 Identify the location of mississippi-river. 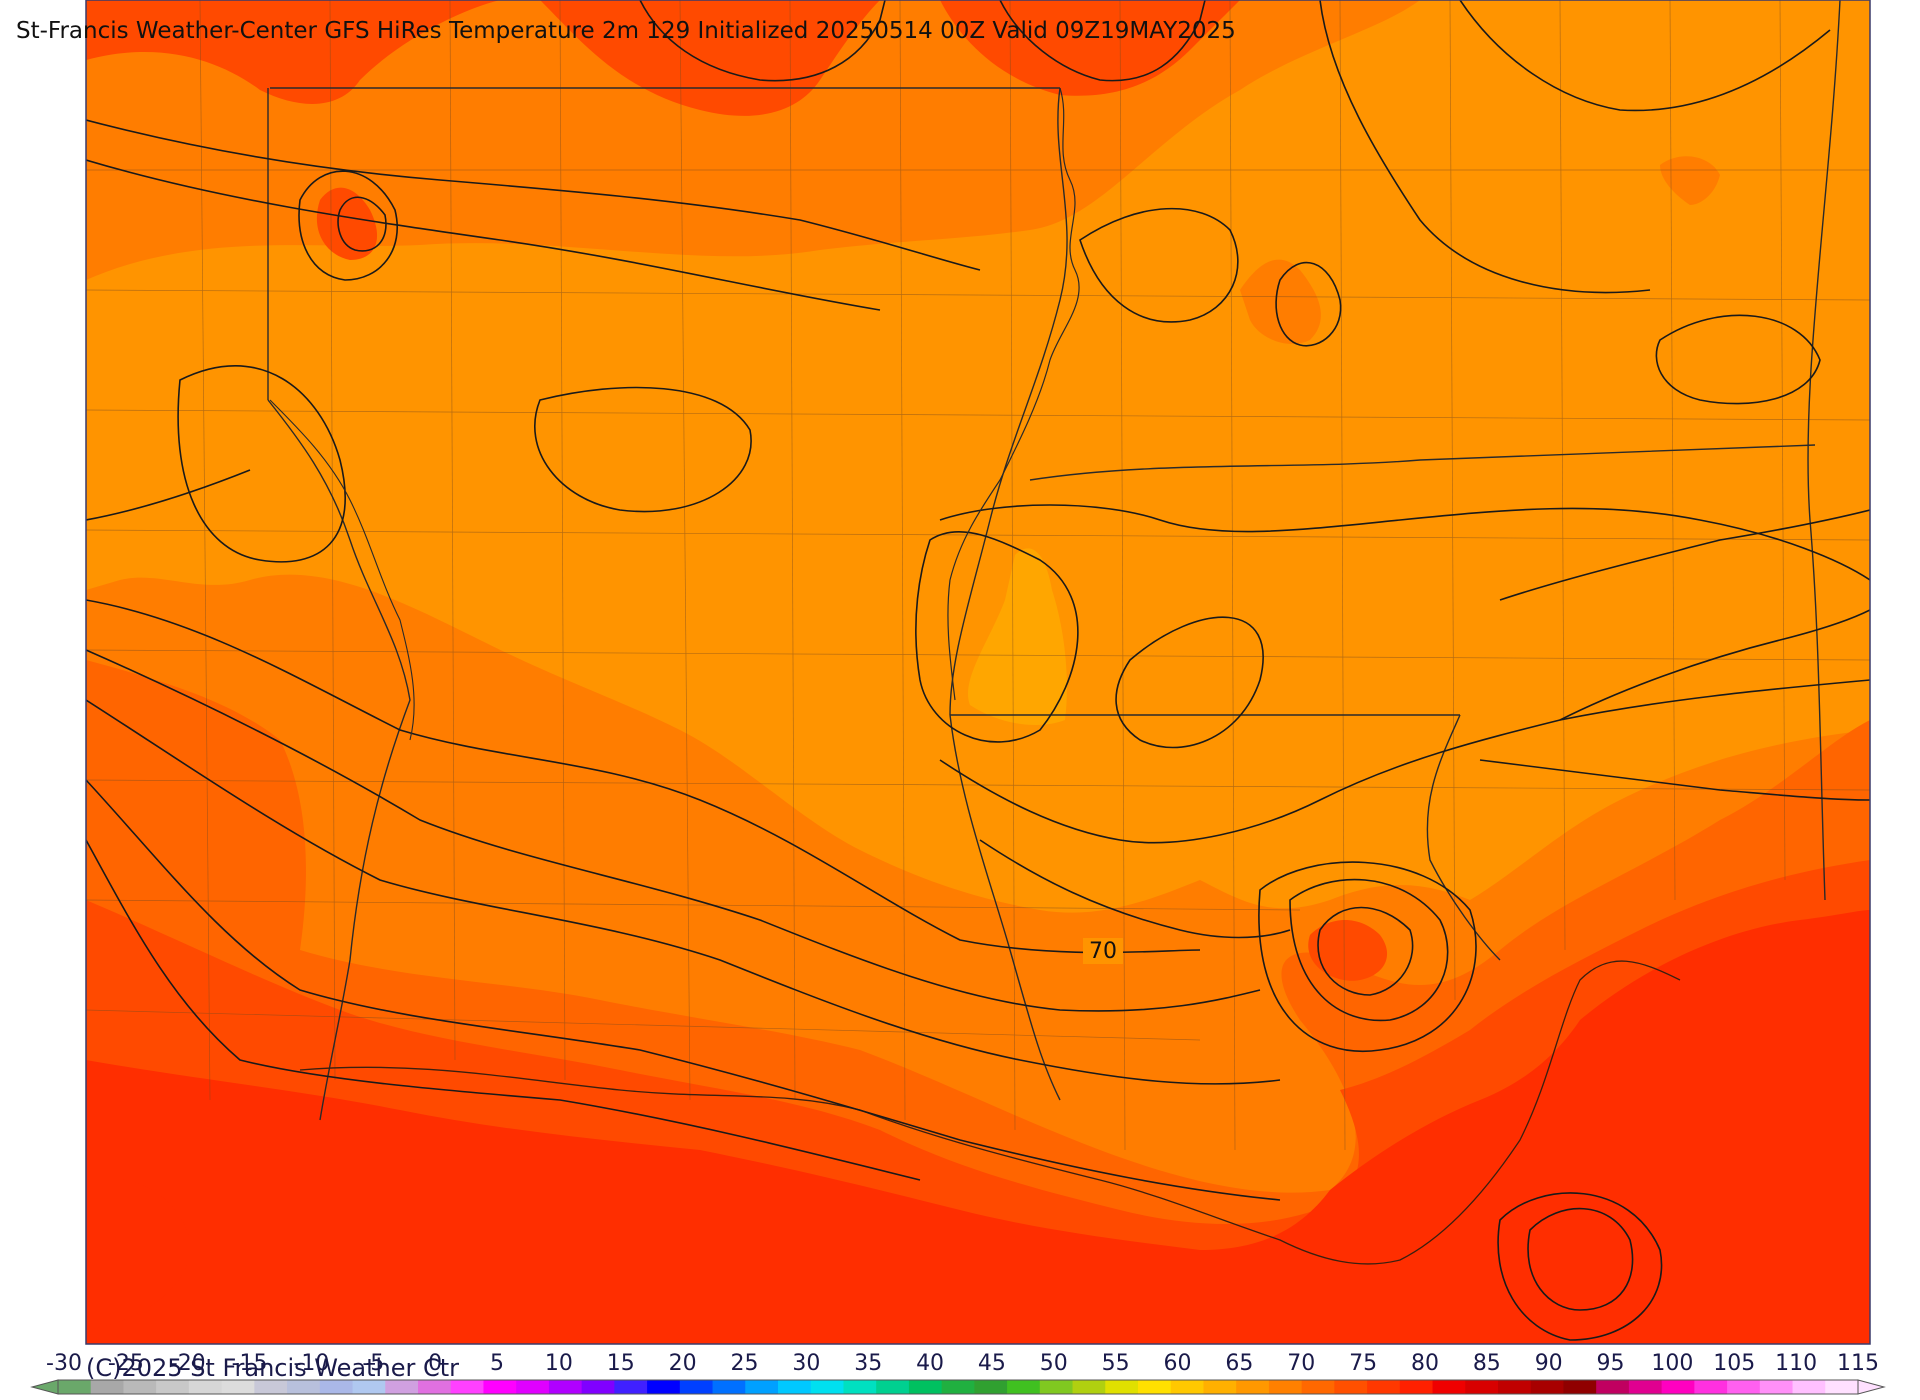
(1013, 394).